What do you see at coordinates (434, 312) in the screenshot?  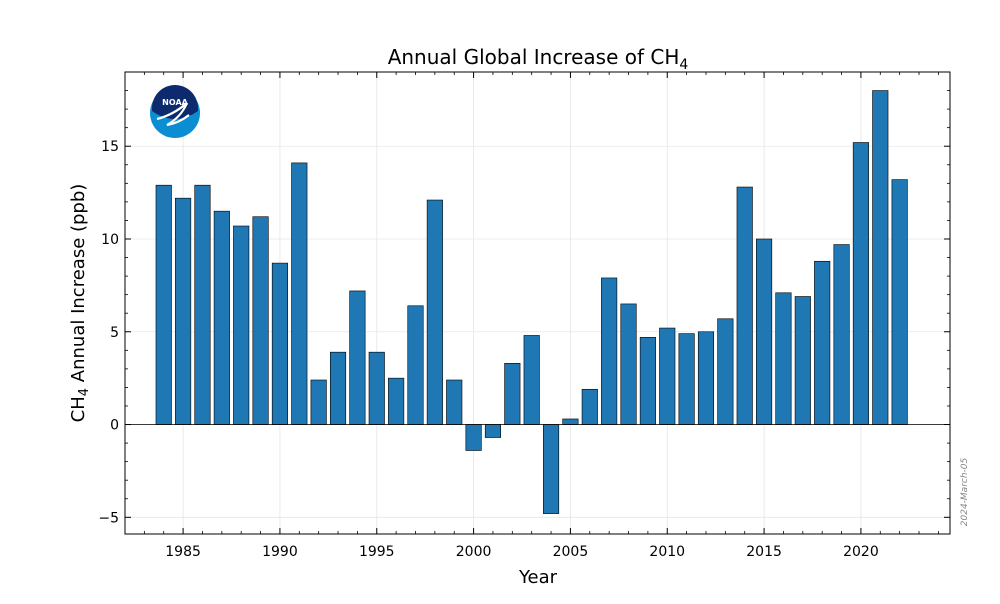 I see `bar-1998` at bounding box center [434, 312].